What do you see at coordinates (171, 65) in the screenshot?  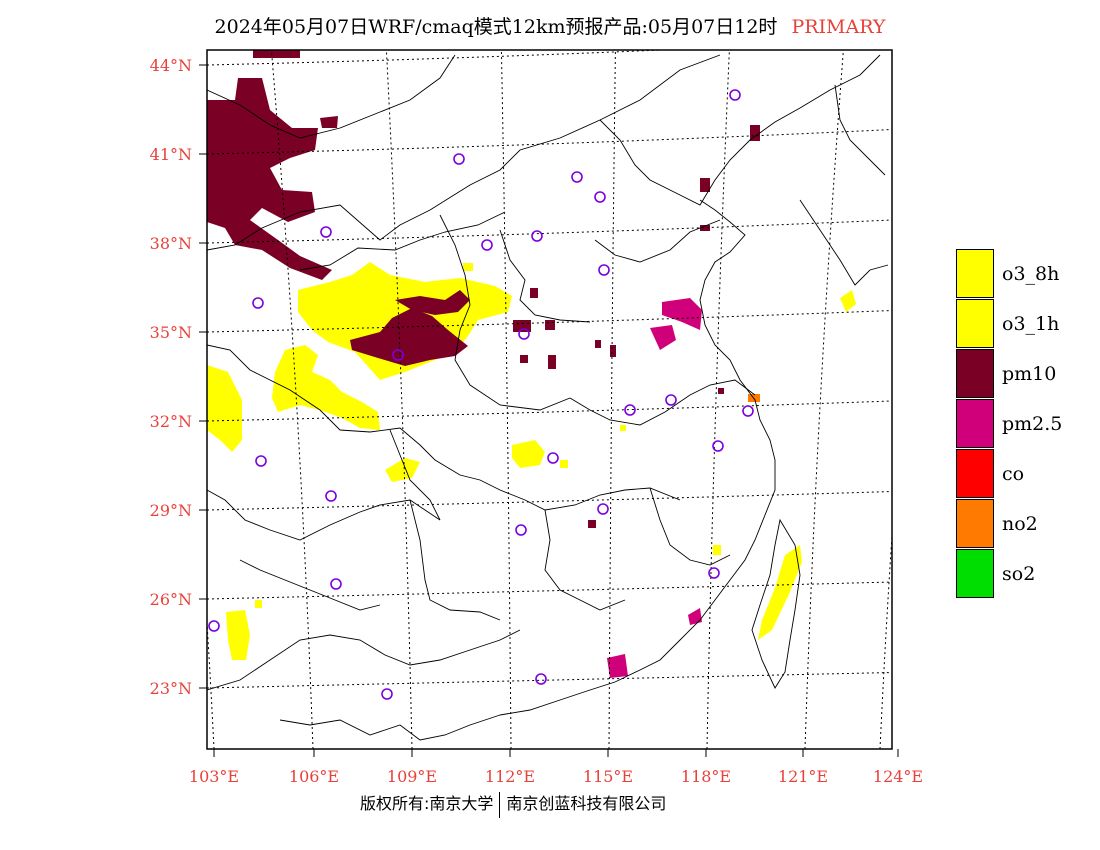 I see `lat-label: 44°N` at bounding box center [171, 65].